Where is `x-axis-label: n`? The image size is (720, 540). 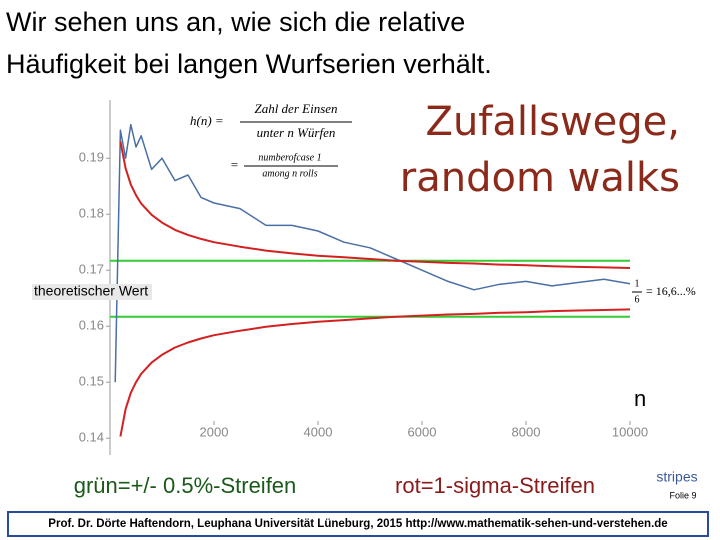 x-axis-label: n is located at coordinates (640, 398).